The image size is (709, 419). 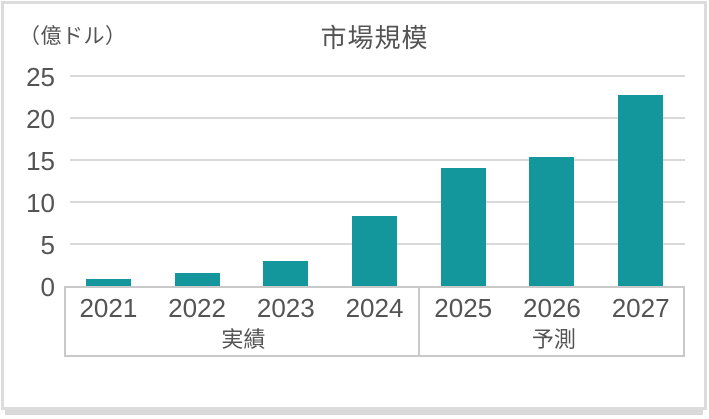 I want to click on y-tick-label-10: 10, so click(x=40, y=203).